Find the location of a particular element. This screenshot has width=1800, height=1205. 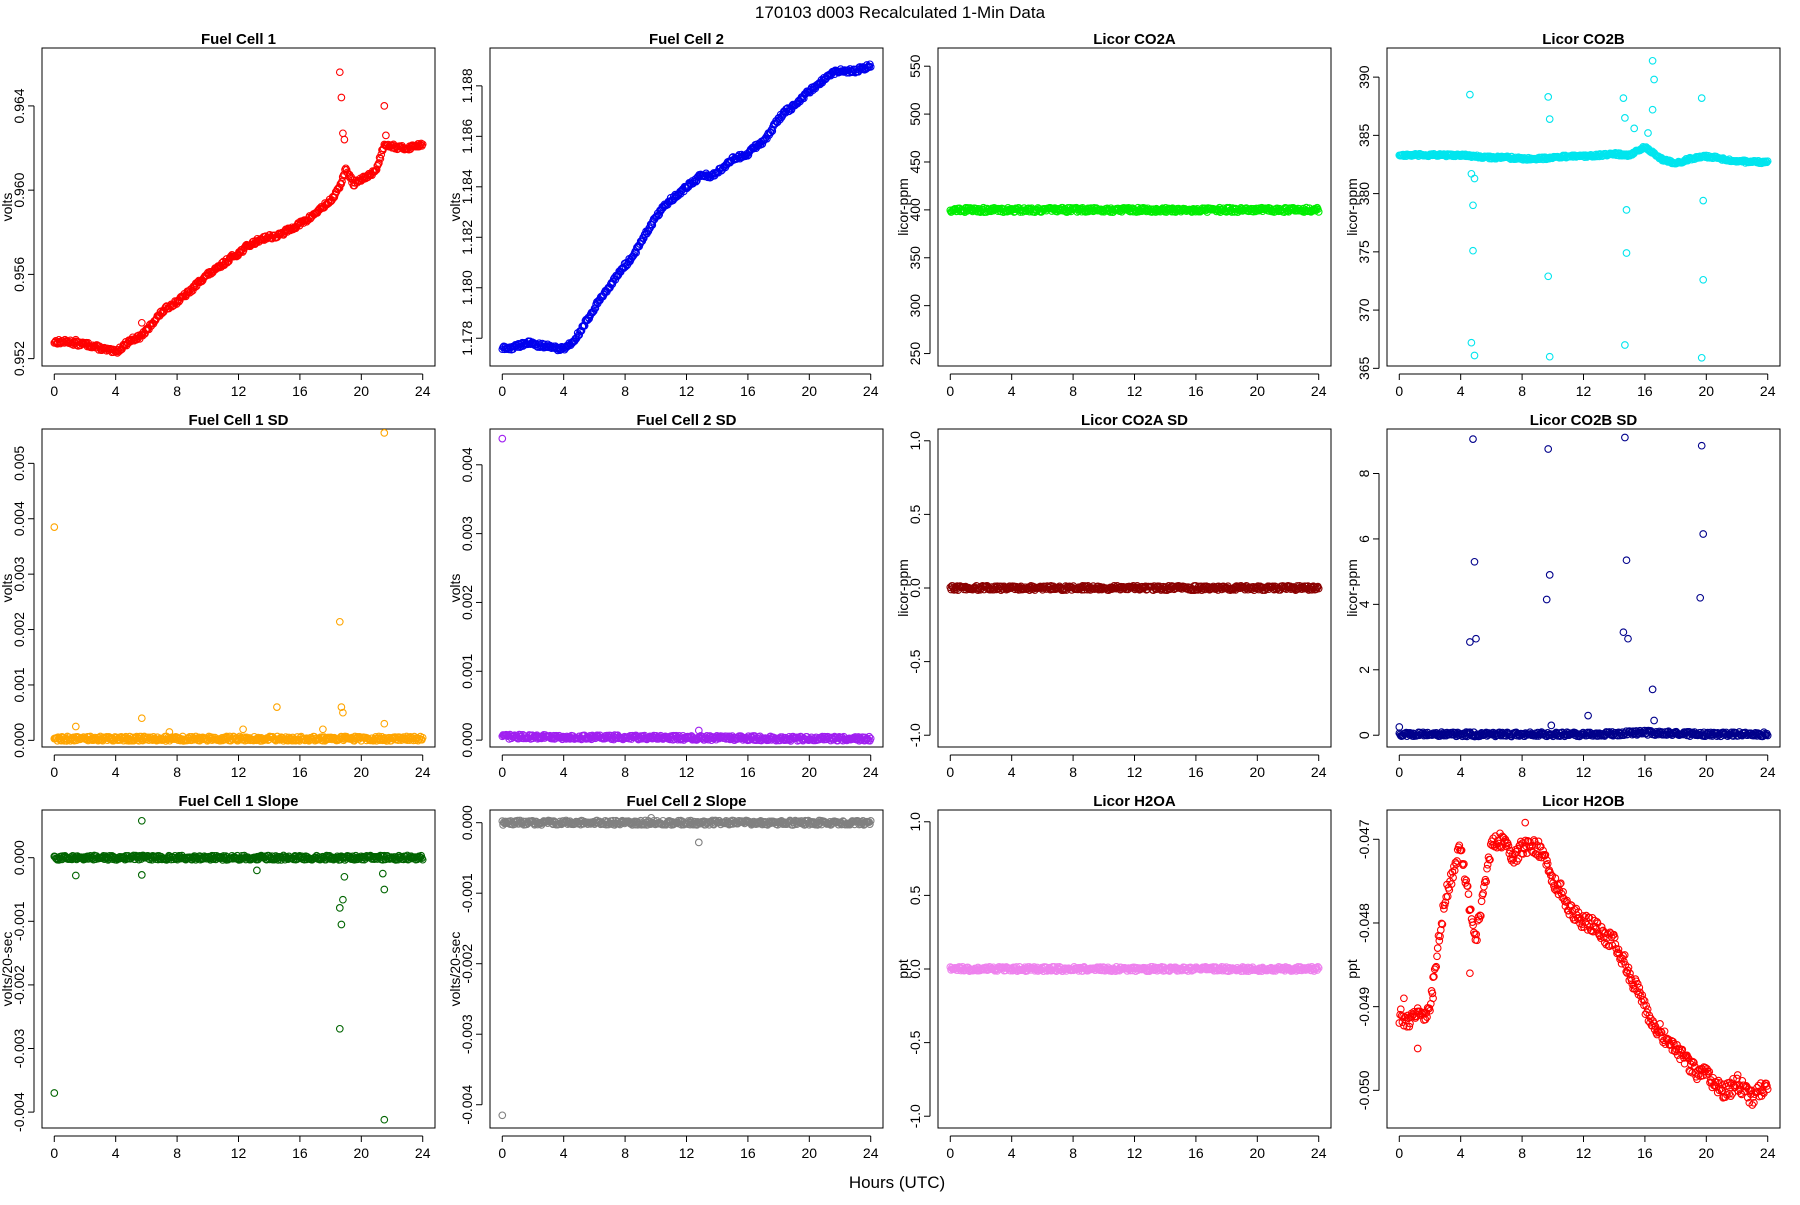

y-tick-label: 1.178 is located at coordinates (467, 338).